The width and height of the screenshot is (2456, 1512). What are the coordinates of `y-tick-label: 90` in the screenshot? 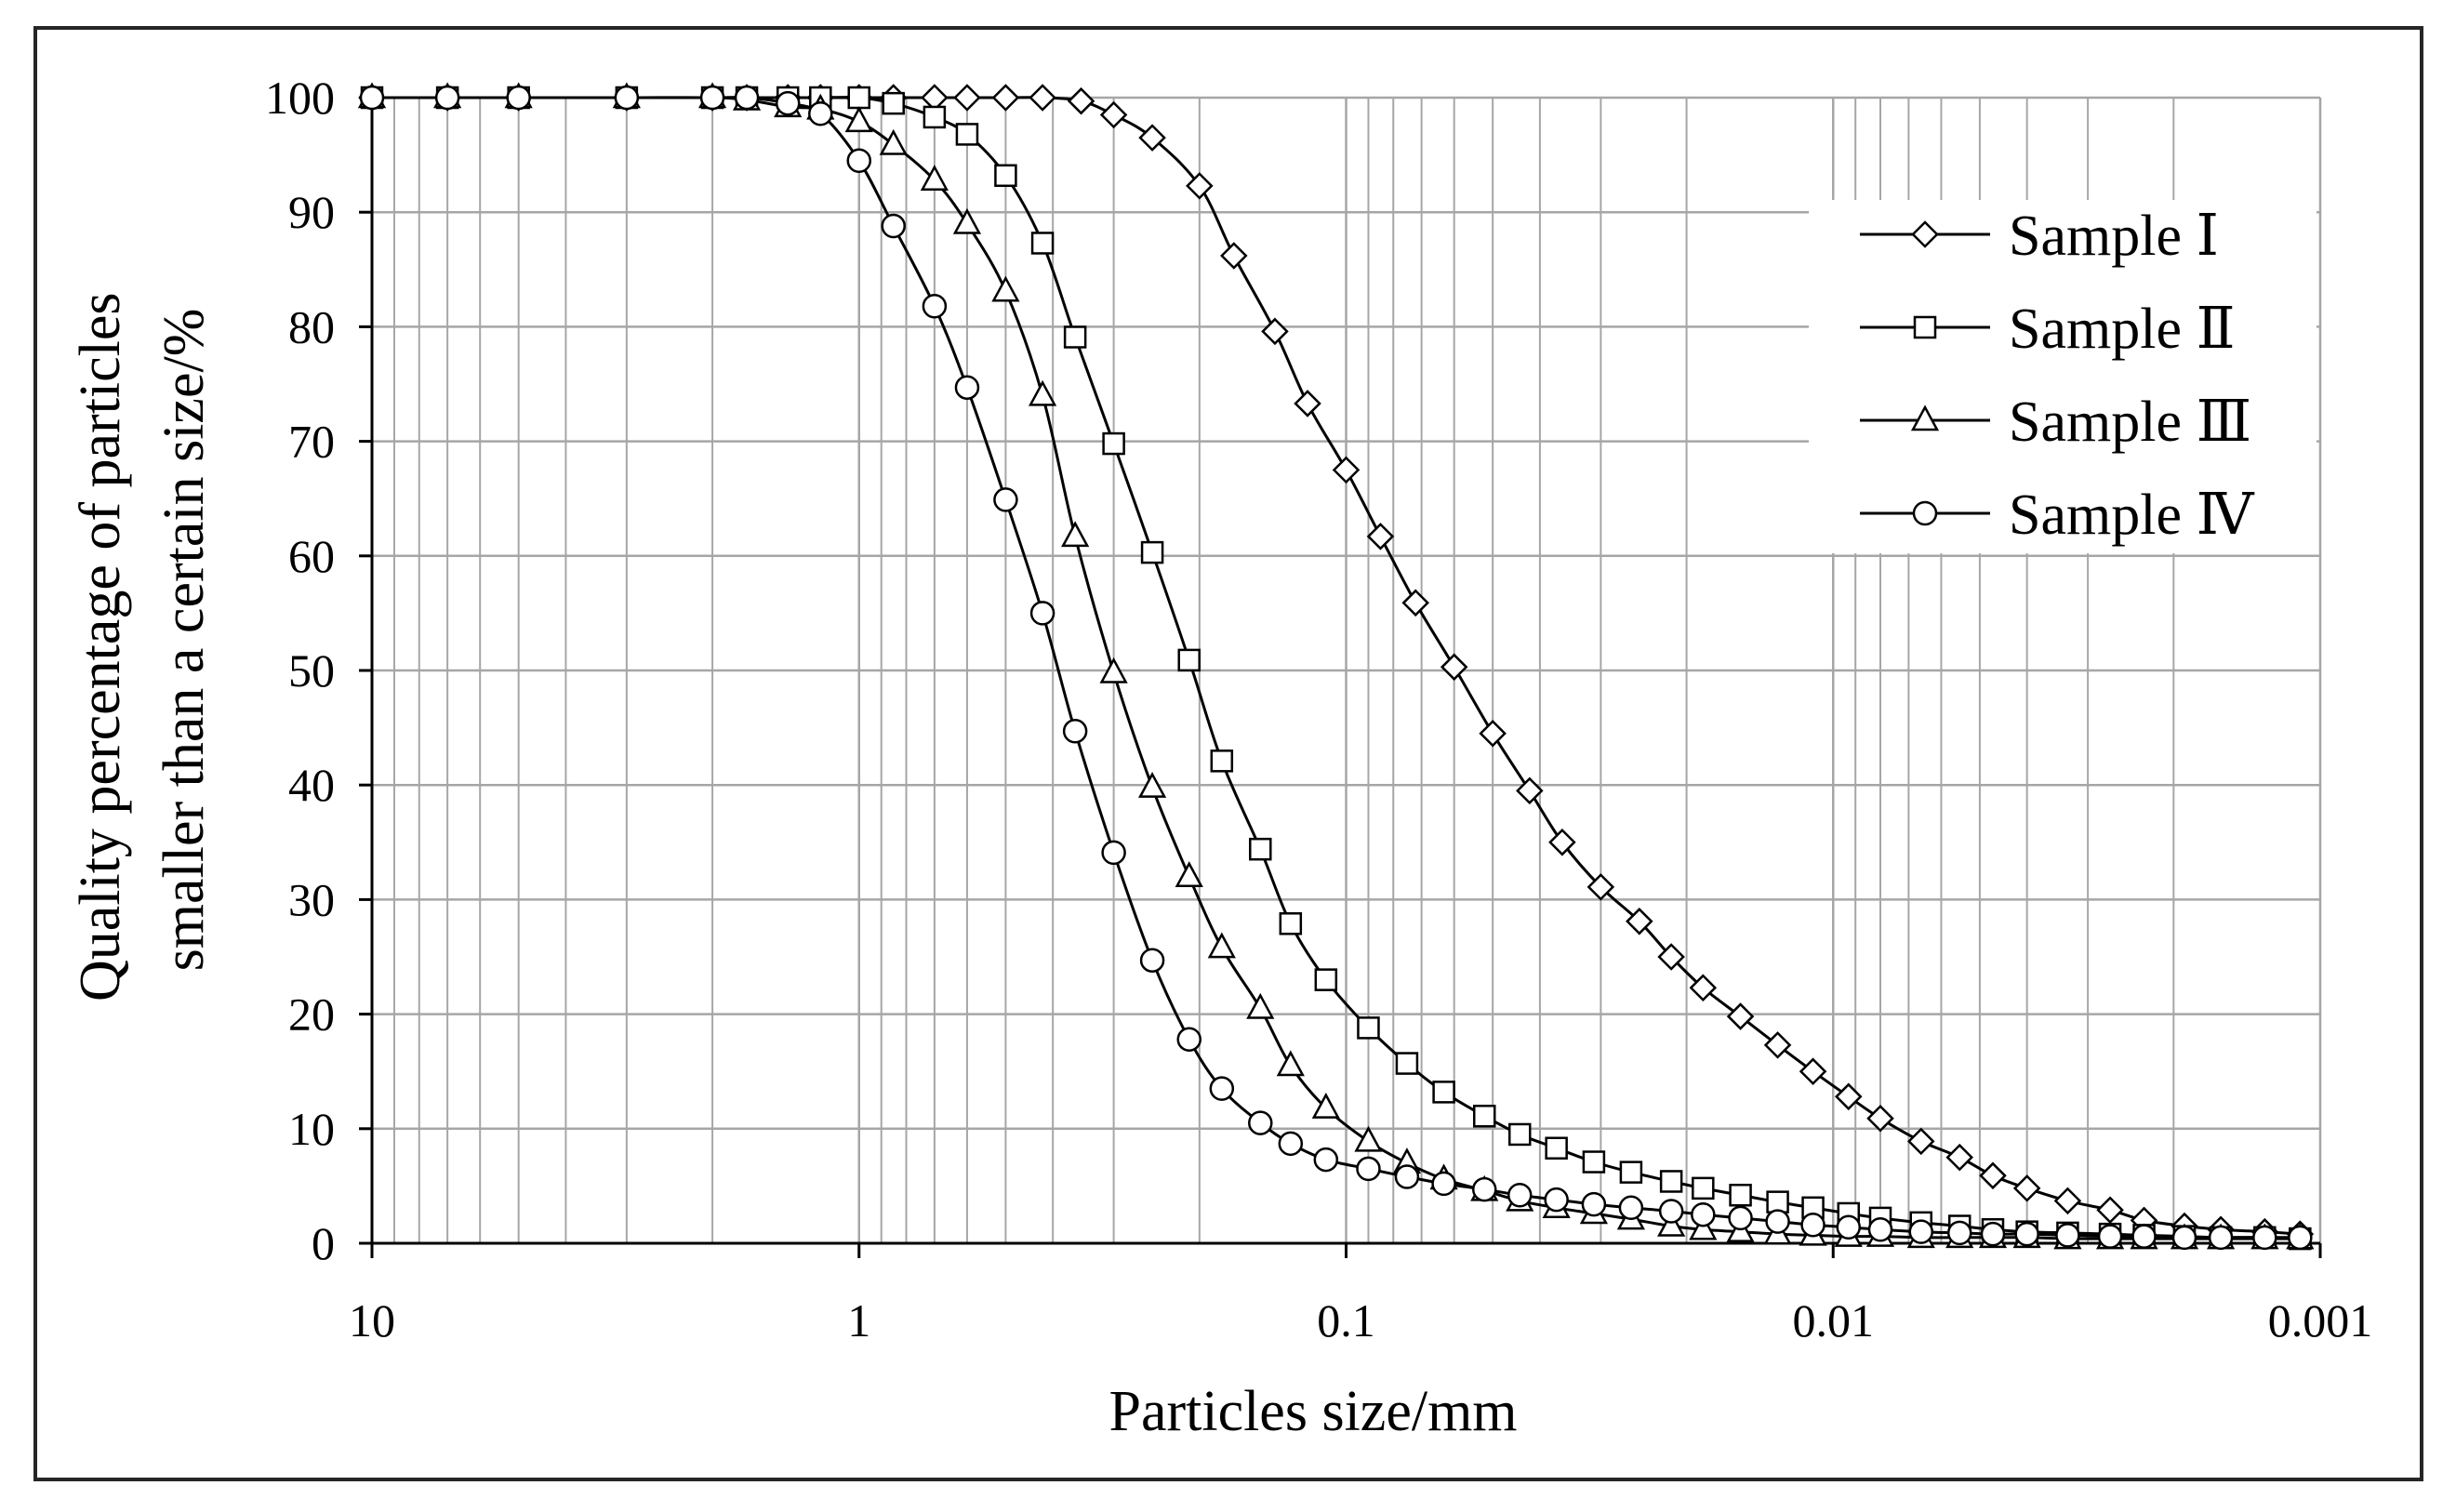 It's located at (312, 212).